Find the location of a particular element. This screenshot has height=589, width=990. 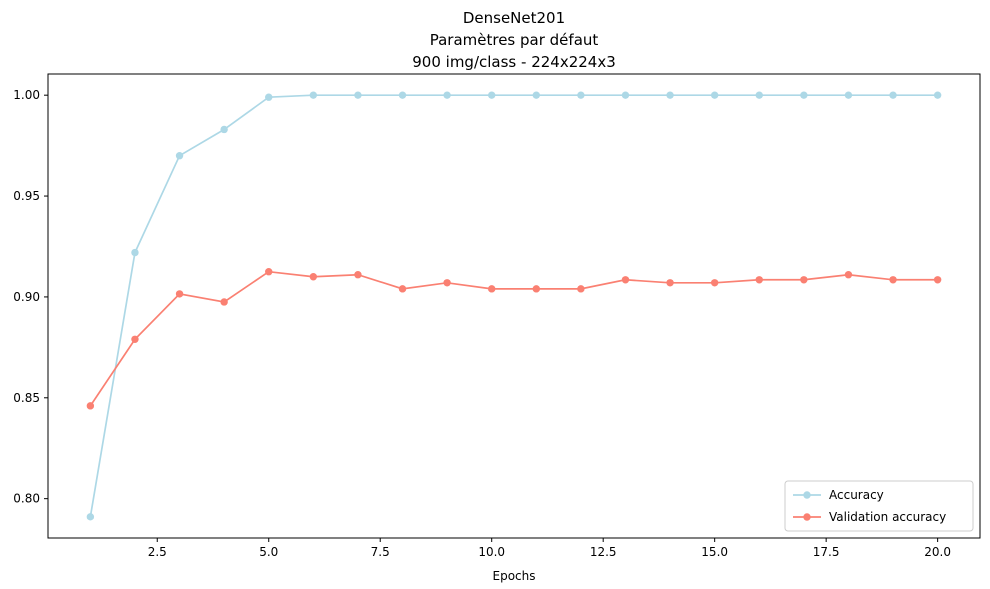

x-tick-label: 10.0 is located at coordinates (491, 552).